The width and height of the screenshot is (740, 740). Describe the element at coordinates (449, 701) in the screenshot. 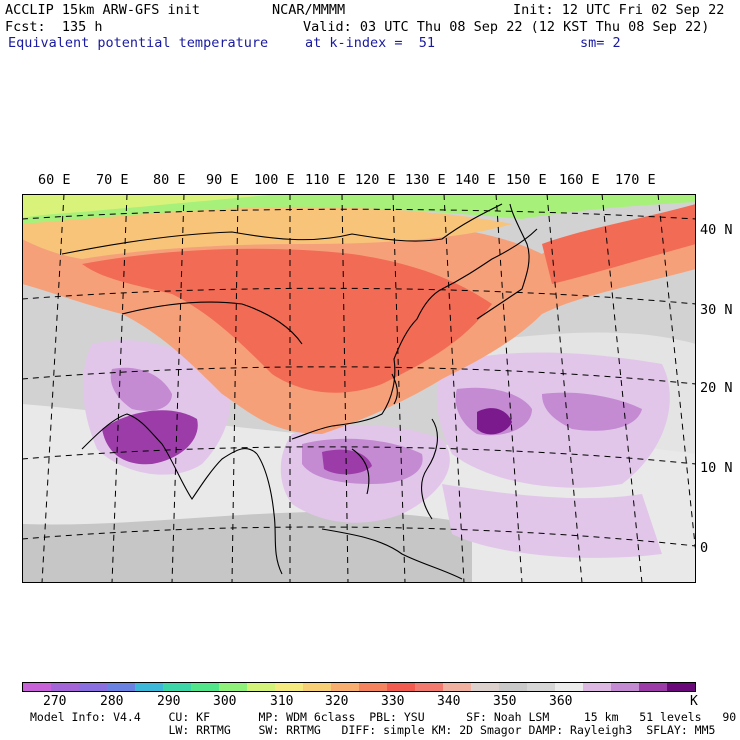

I see `colorbar-label-340: 340` at that location.